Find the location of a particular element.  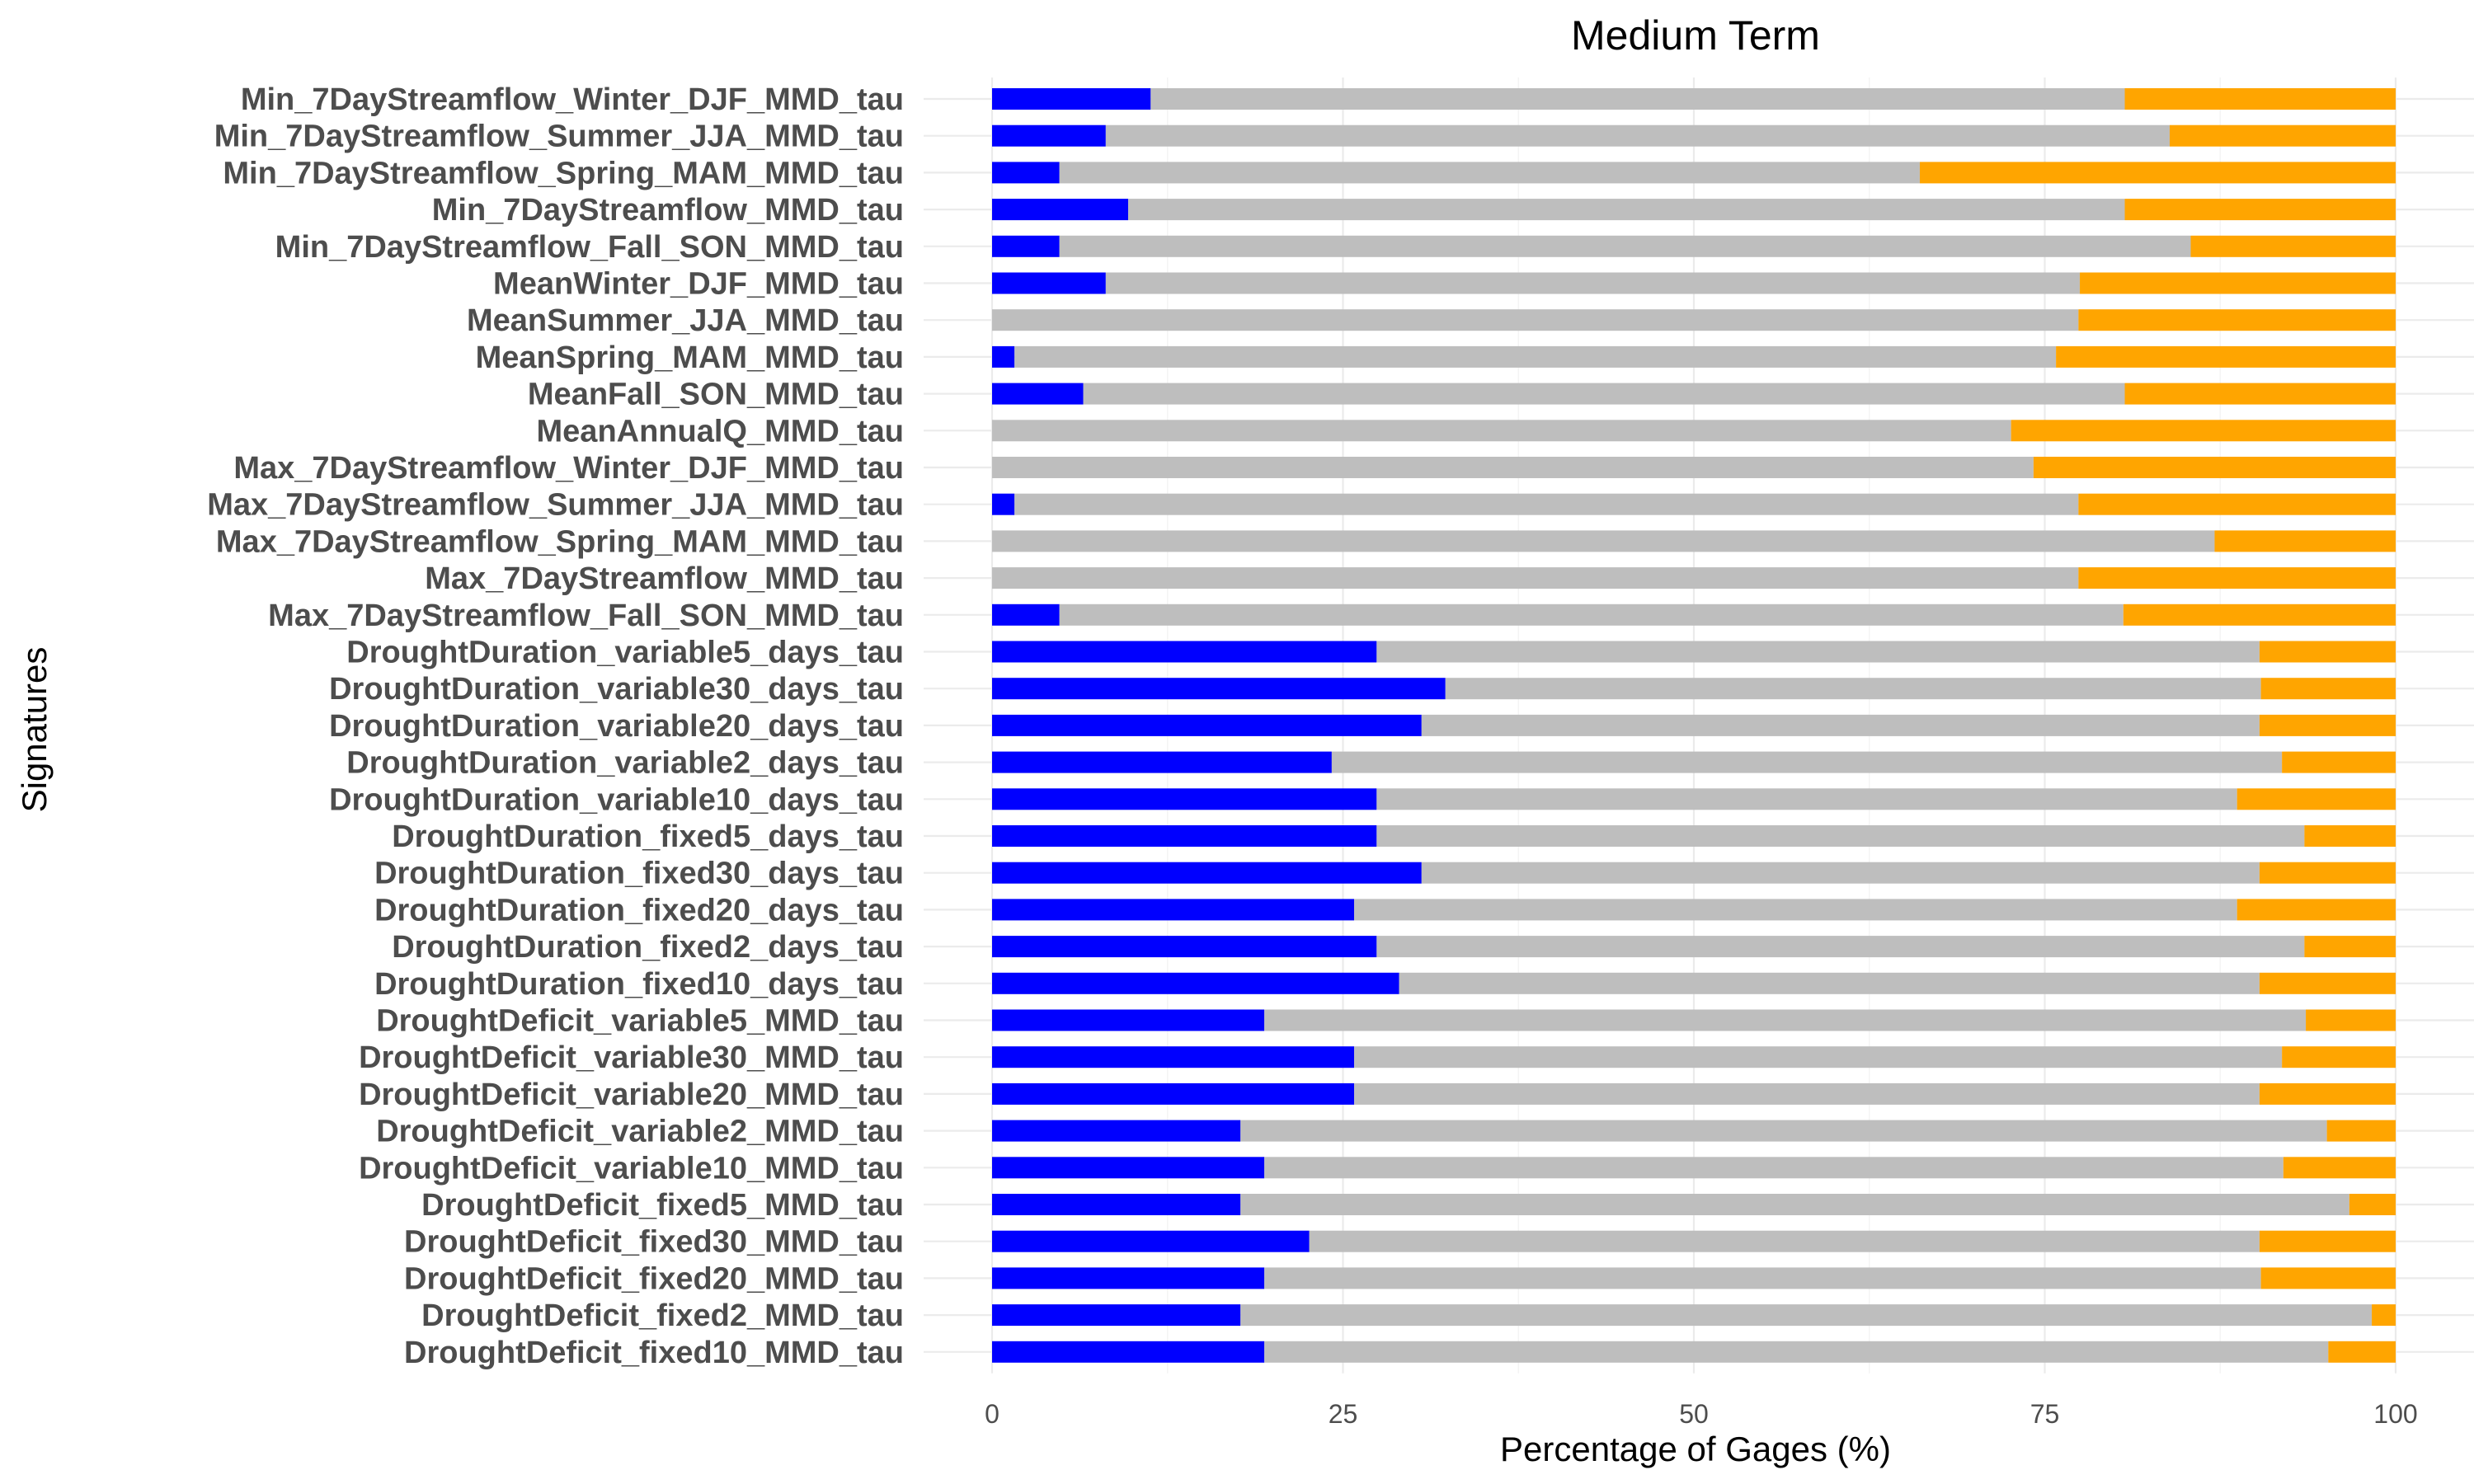

y-tick-label: DroughtDeficit_fixed30_MMD_tau is located at coordinates (654, 1242).